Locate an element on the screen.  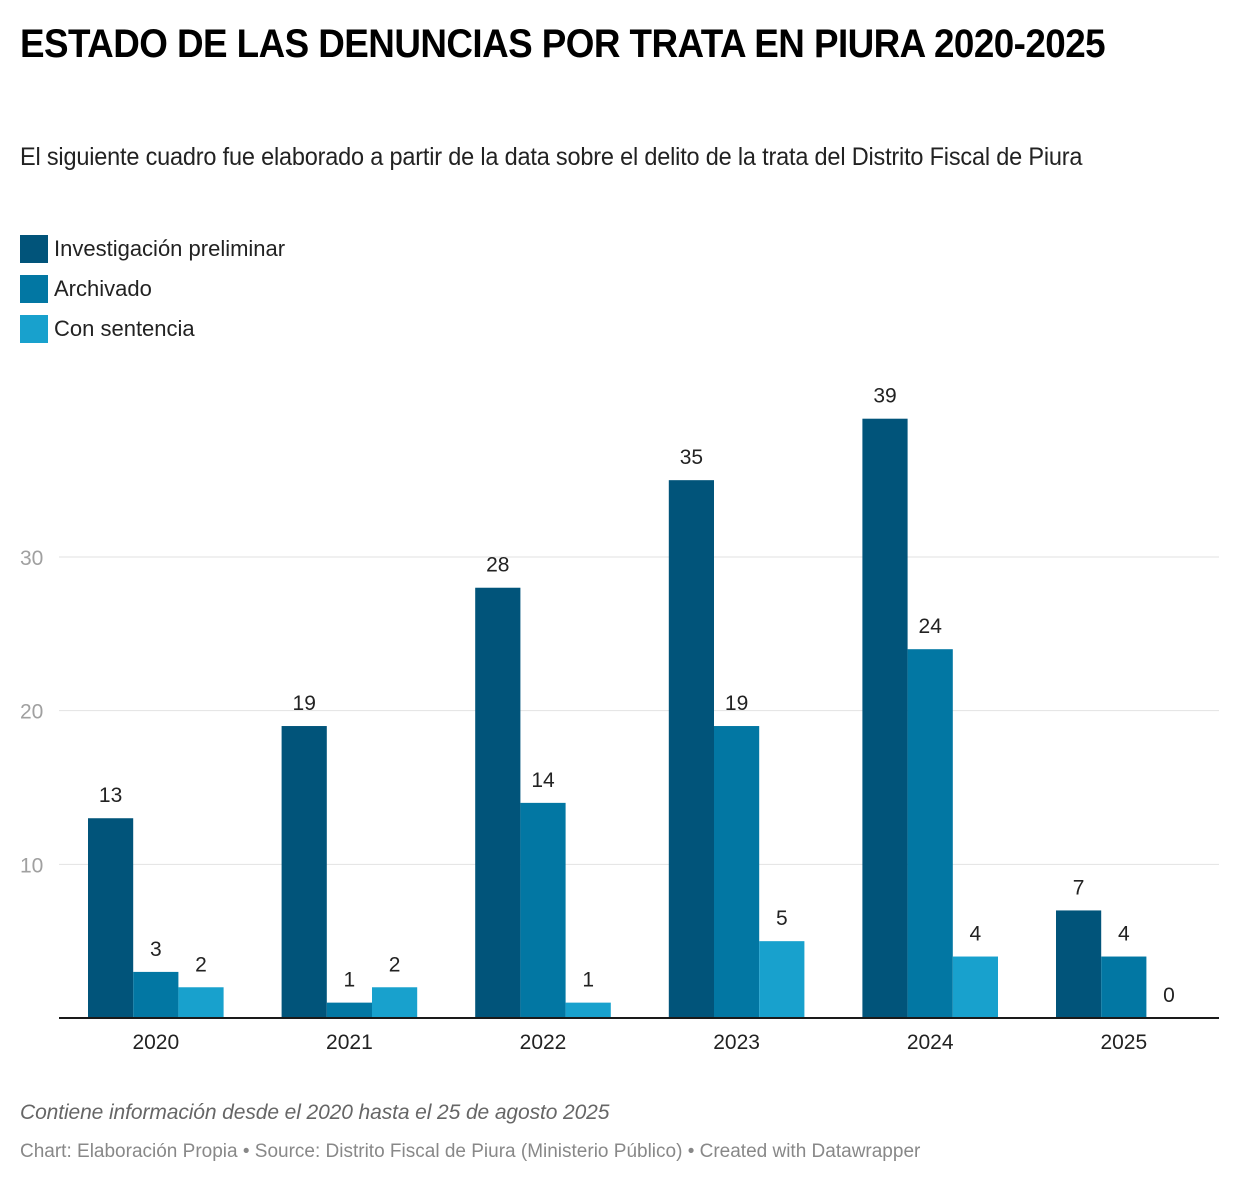
x-tick-label: 2022 is located at coordinates (543, 1042).